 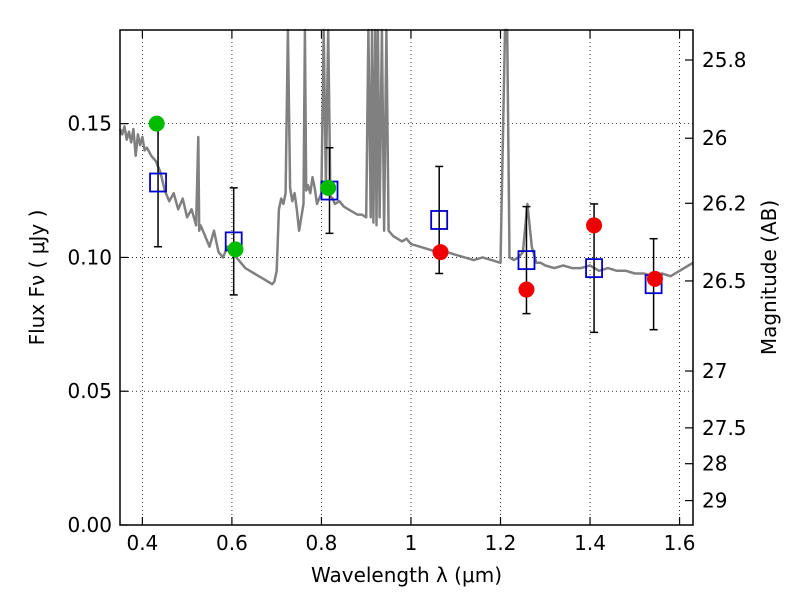 What do you see at coordinates (89, 124) in the screenshot?
I see `y-tick-label: 0.15` at bounding box center [89, 124].